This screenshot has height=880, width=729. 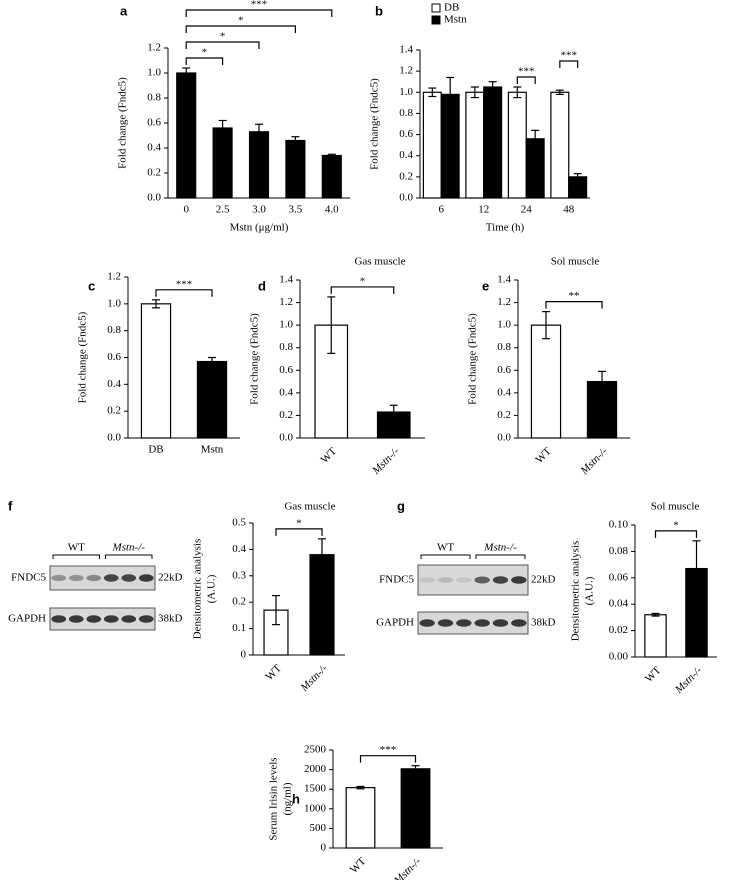 I want to click on legend-swatch, so click(x=436, y=20).